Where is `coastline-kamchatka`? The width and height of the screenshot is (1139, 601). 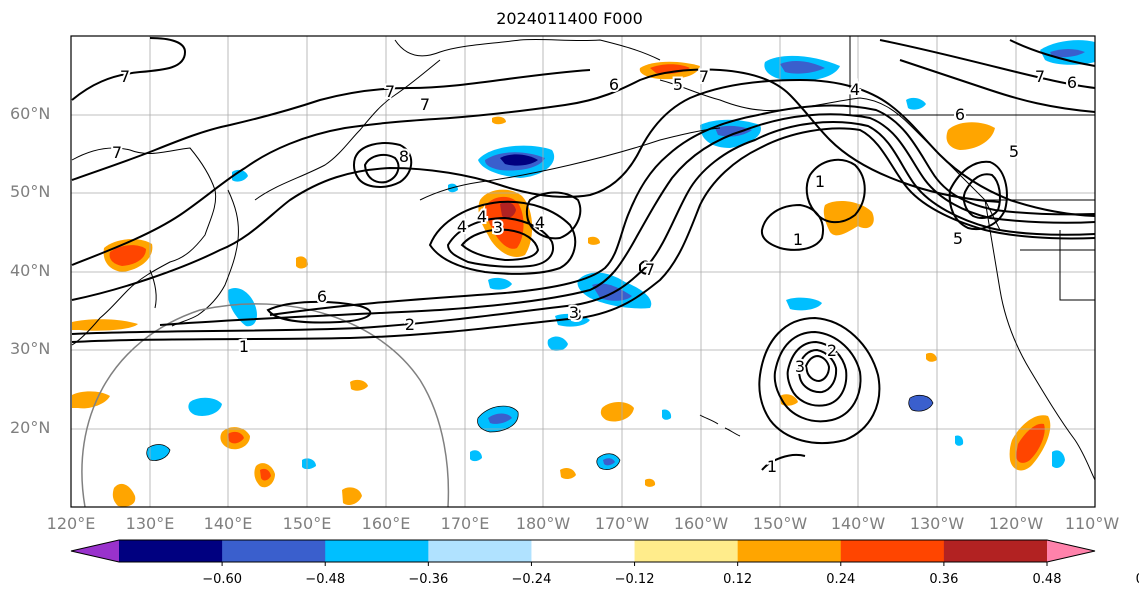 coastline-kamchatka is located at coordinates (527, 49).